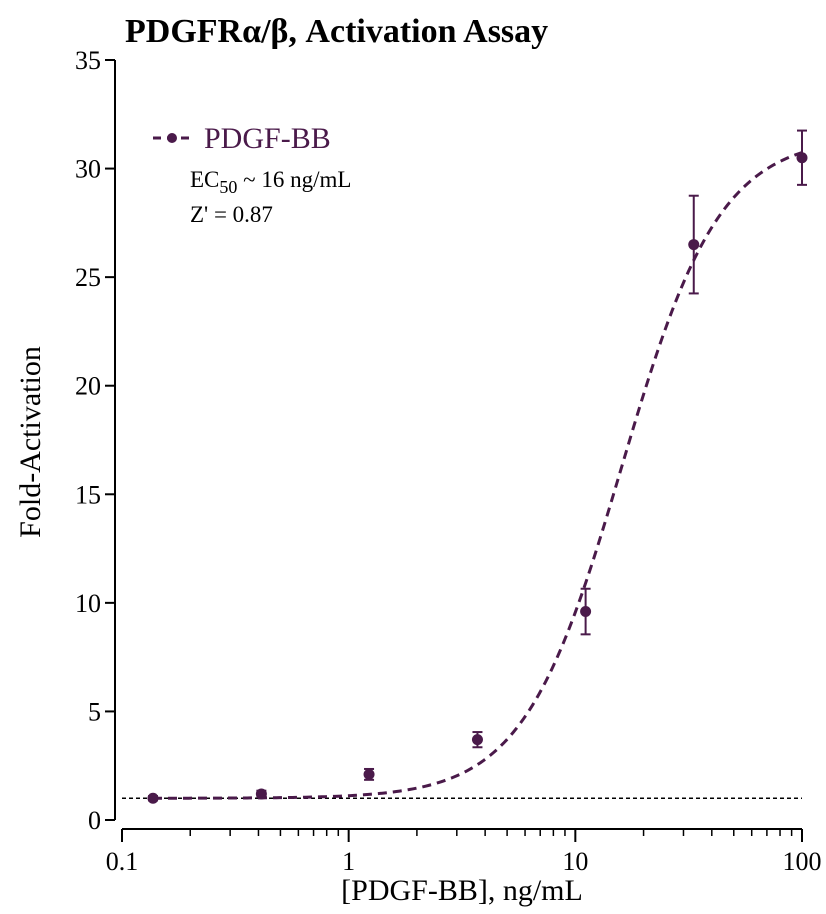 This screenshot has width=826, height=914. What do you see at coordinates (122, 861) in the screenshot?
I see `x-tick-label: 0.1` at bounding box center [122, 861].